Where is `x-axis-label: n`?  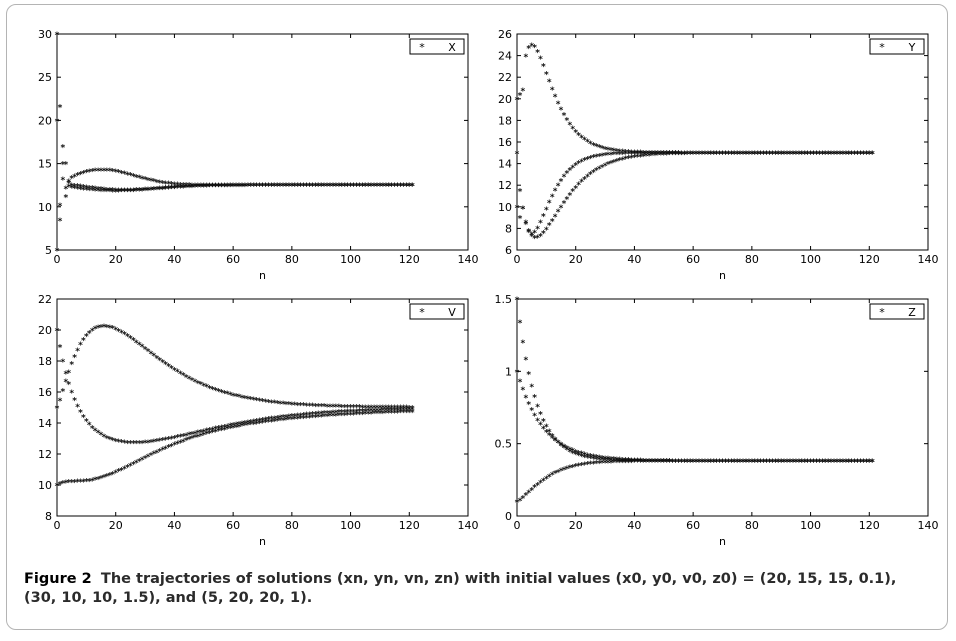 x-axis-label: n is located at coordinates (262, 275).